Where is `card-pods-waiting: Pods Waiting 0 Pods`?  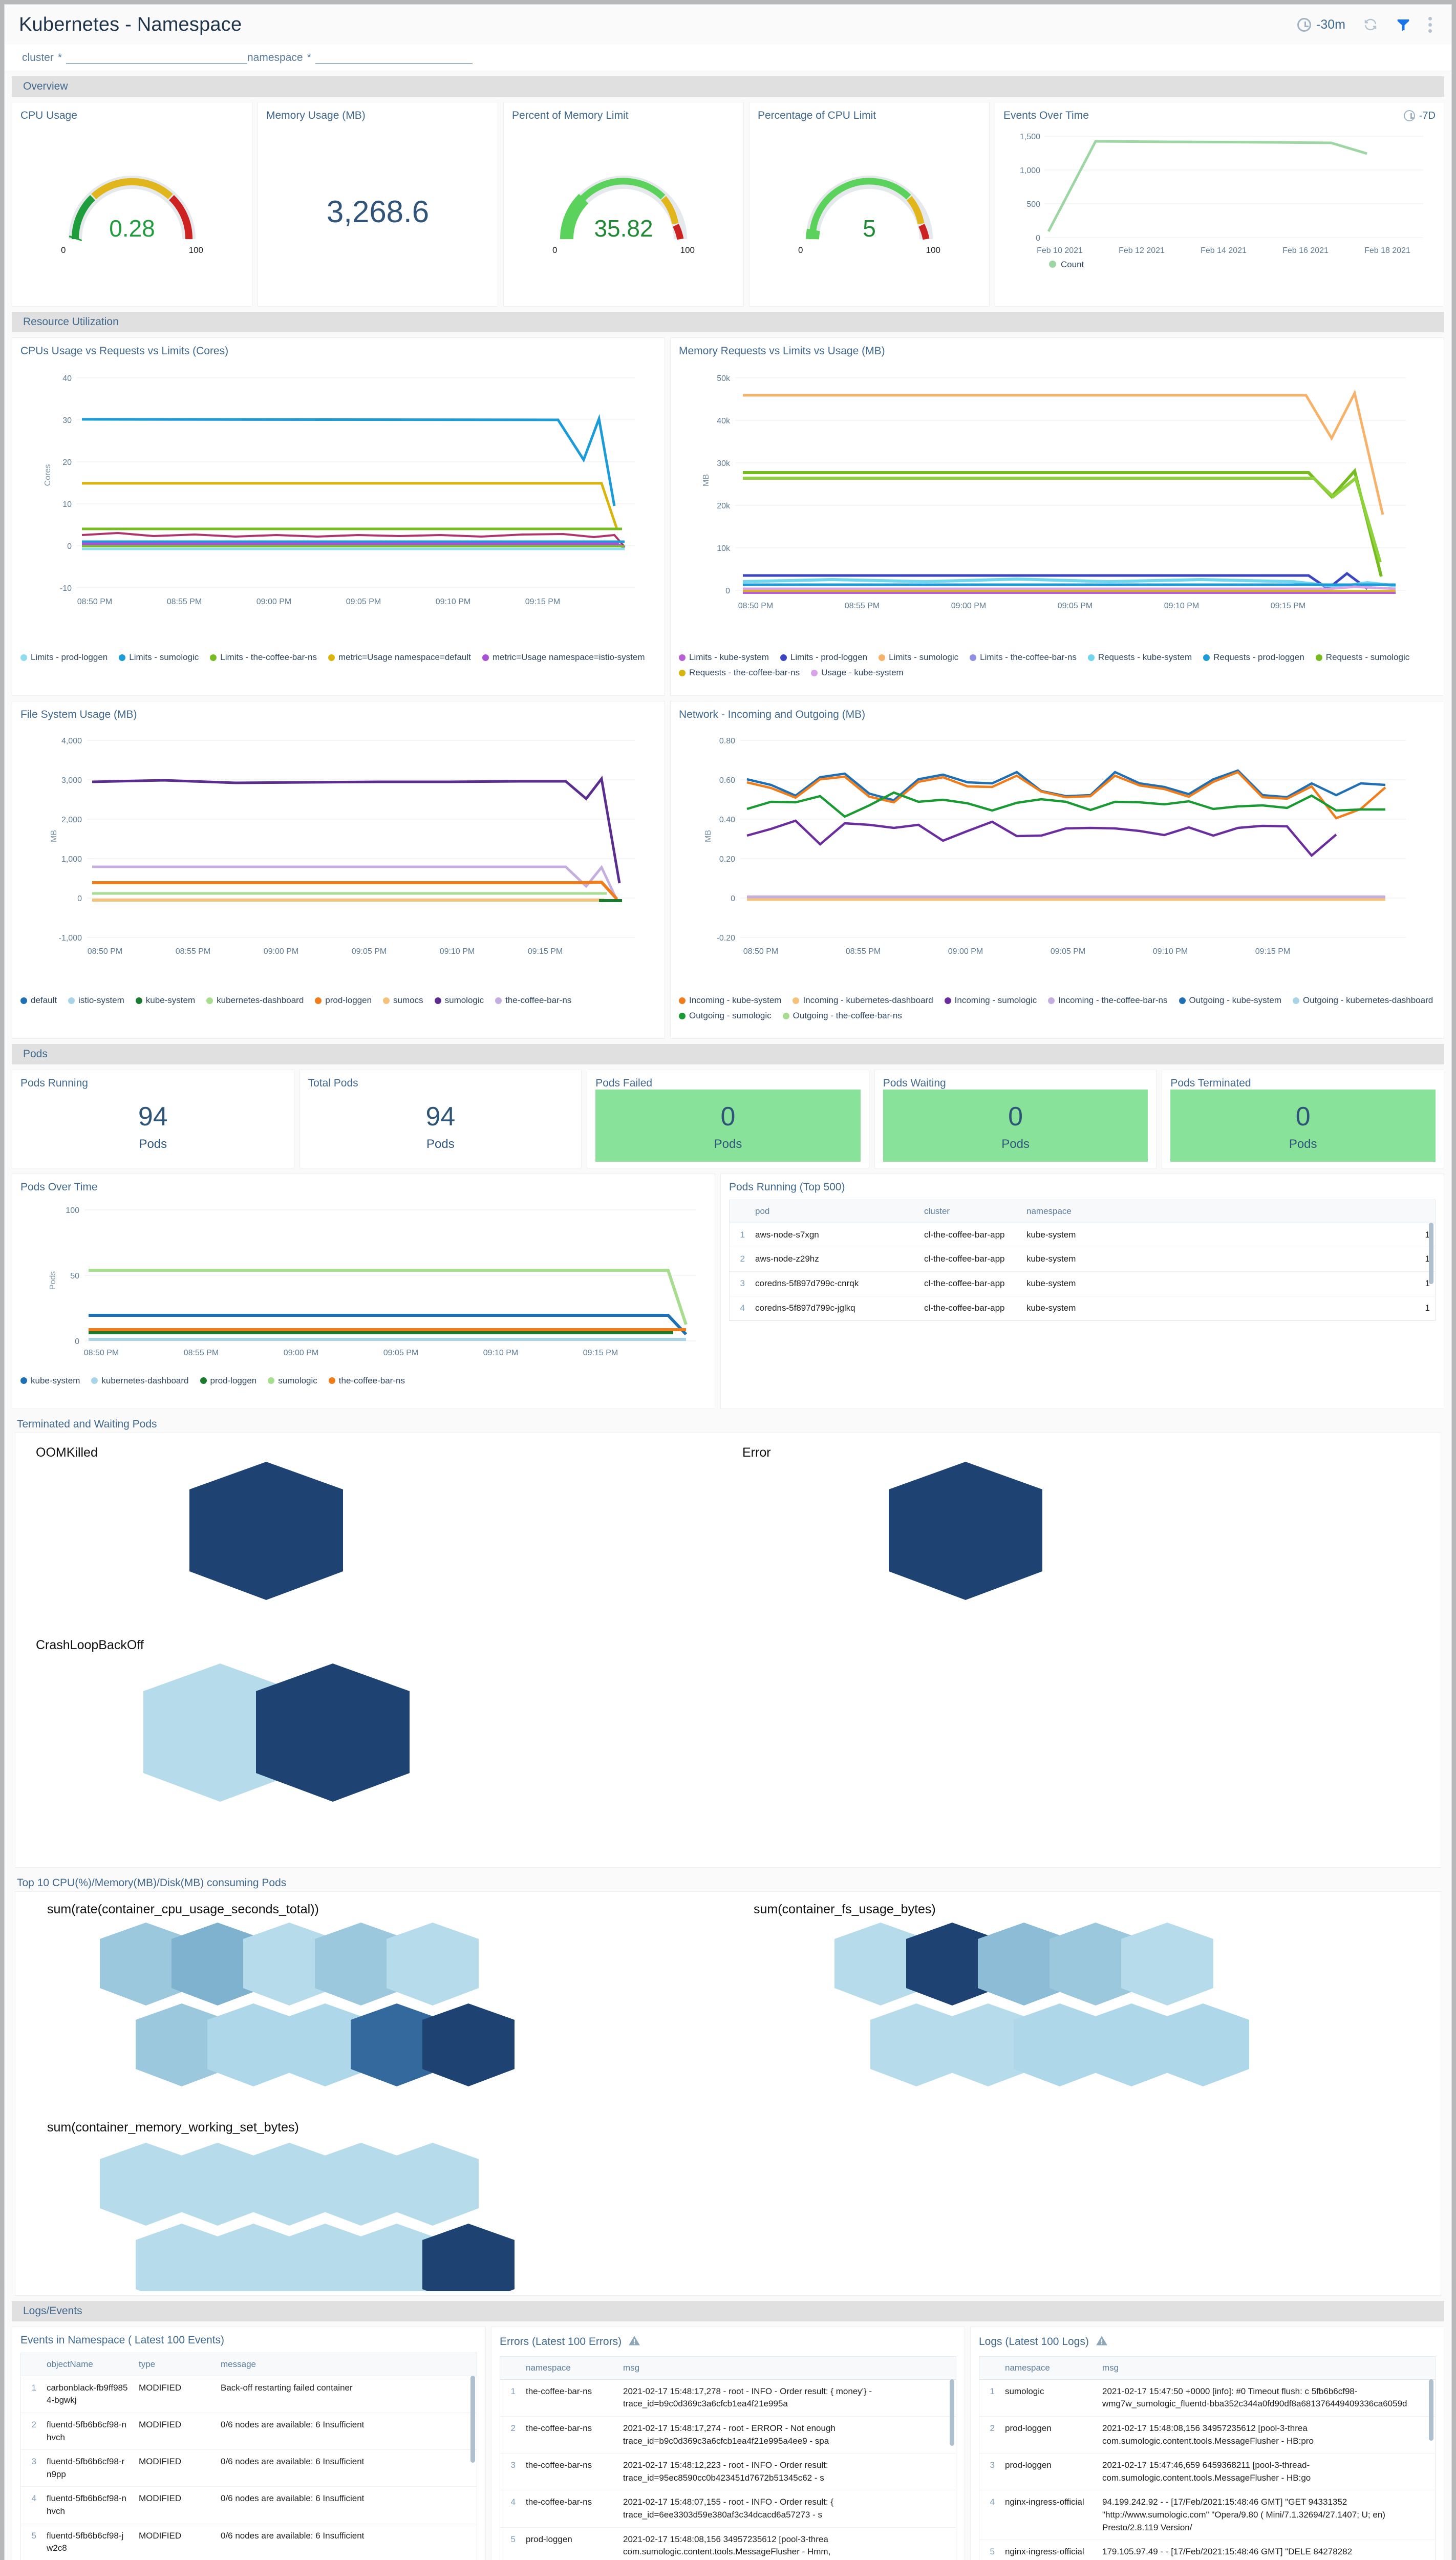
card-pods-waiting: Pods Waiting 0 Pods is located at coordinates (1015, 1119).